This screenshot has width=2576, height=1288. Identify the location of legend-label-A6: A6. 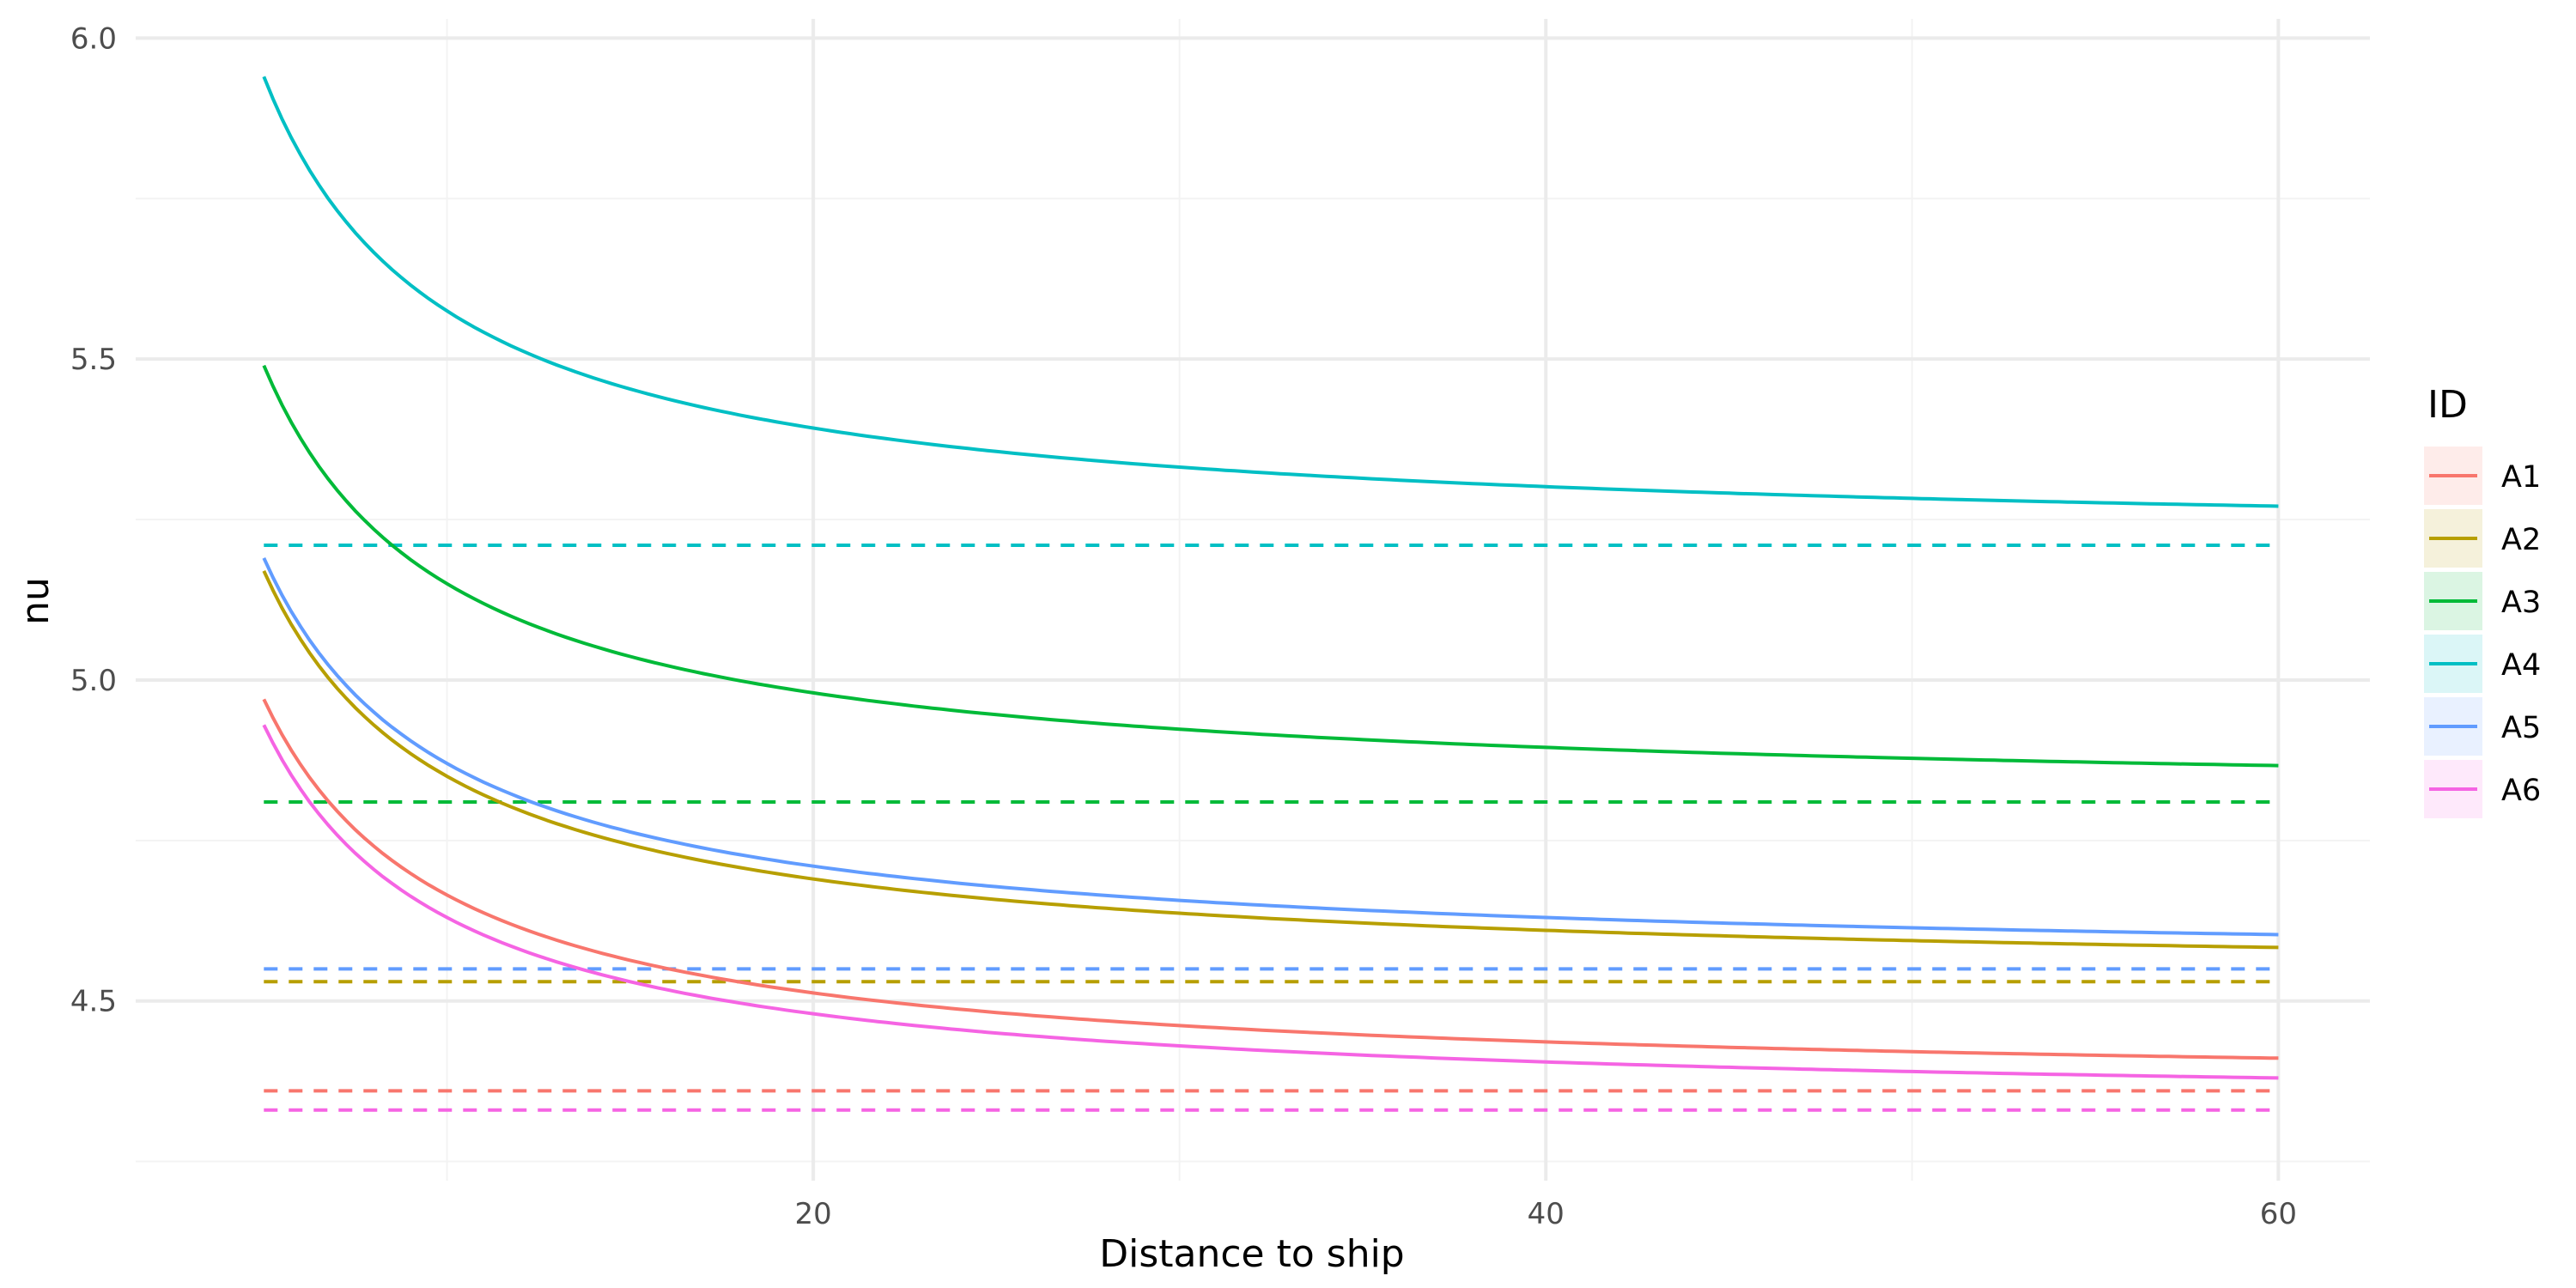
(2521, 791).